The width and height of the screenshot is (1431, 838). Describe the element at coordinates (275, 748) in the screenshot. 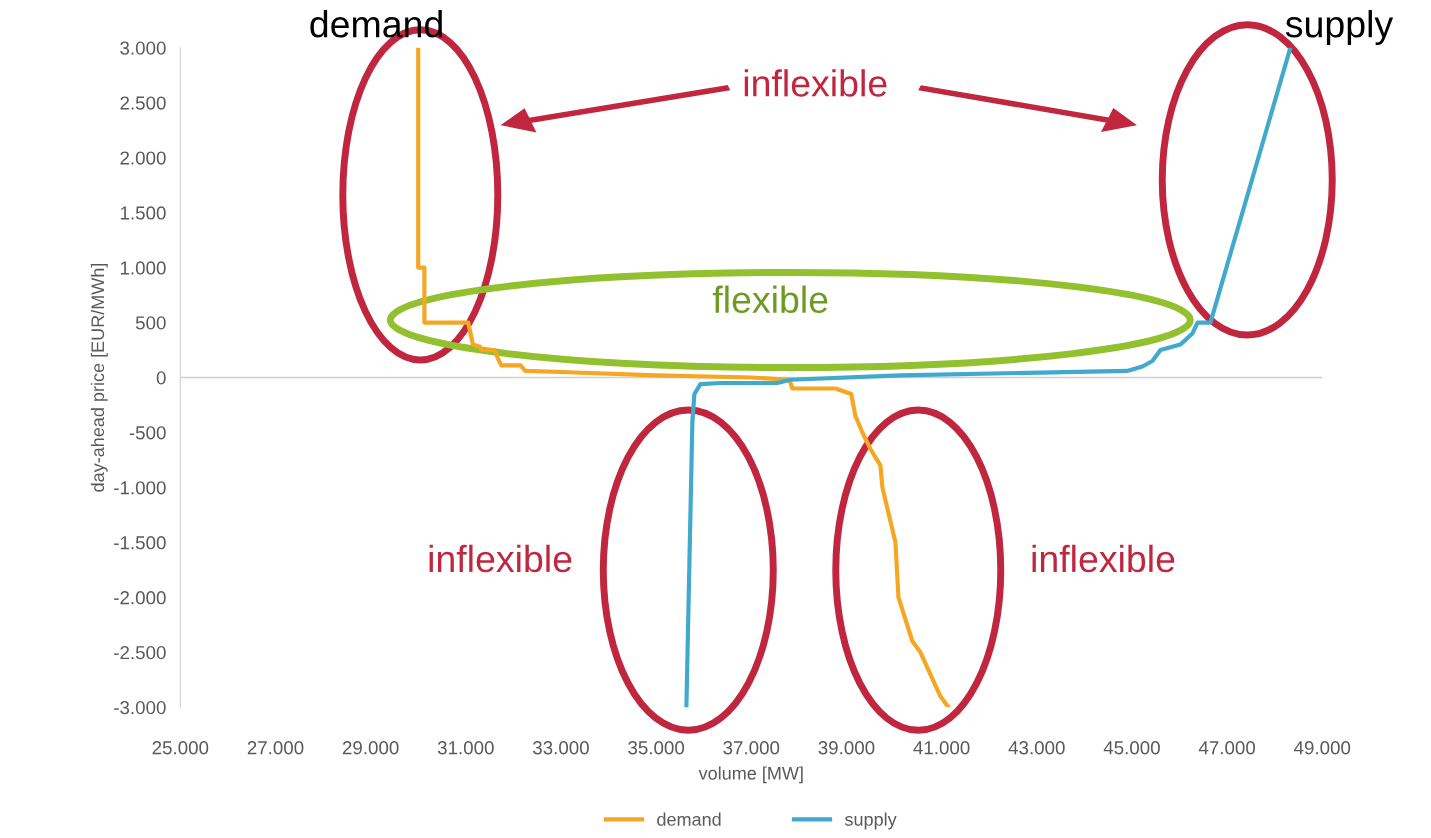

I see `x-tick-label: 27.000` at that location.